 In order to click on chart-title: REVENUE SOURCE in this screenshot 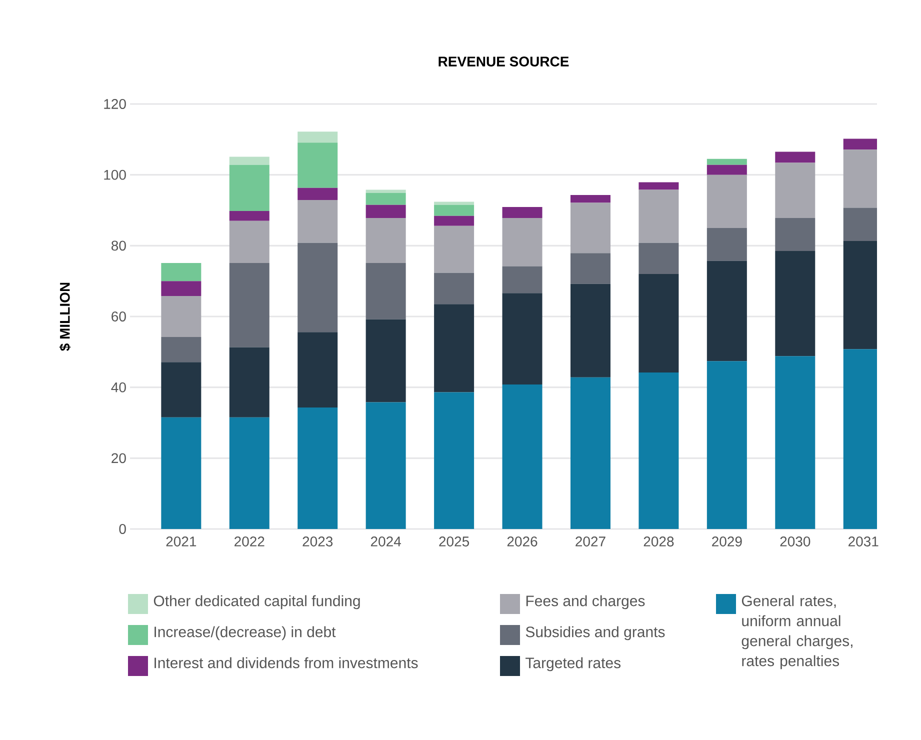, I will do `click(503, 61)`.